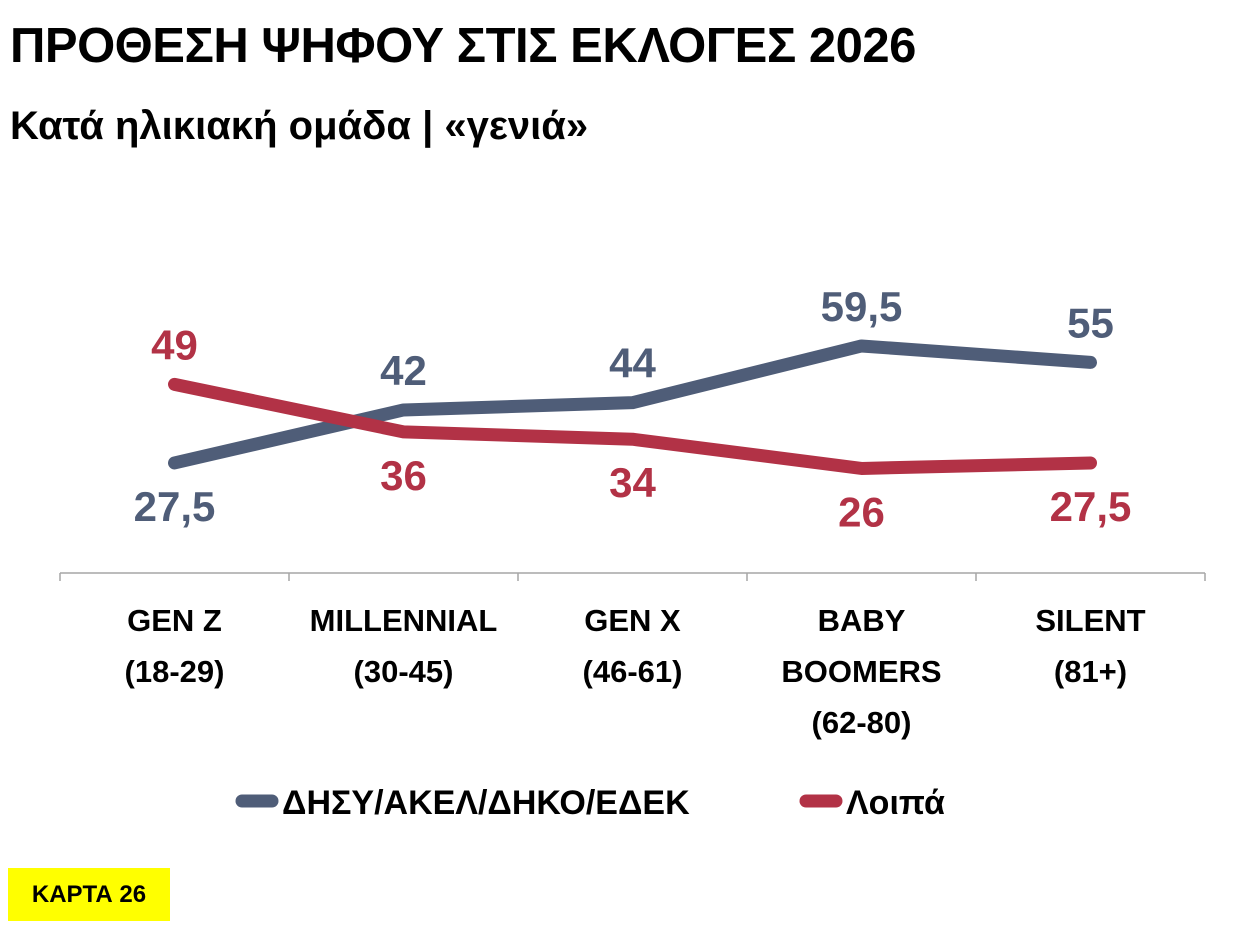 Image resolution: width=1253 pixels, height=933 pixels. What do you see at coordinates (299, 126) in the screenshot?
I see `chart-subtitle: Κατά ηλικιακή ομάδα | «γενιά»` at bounding box center [299, 126].